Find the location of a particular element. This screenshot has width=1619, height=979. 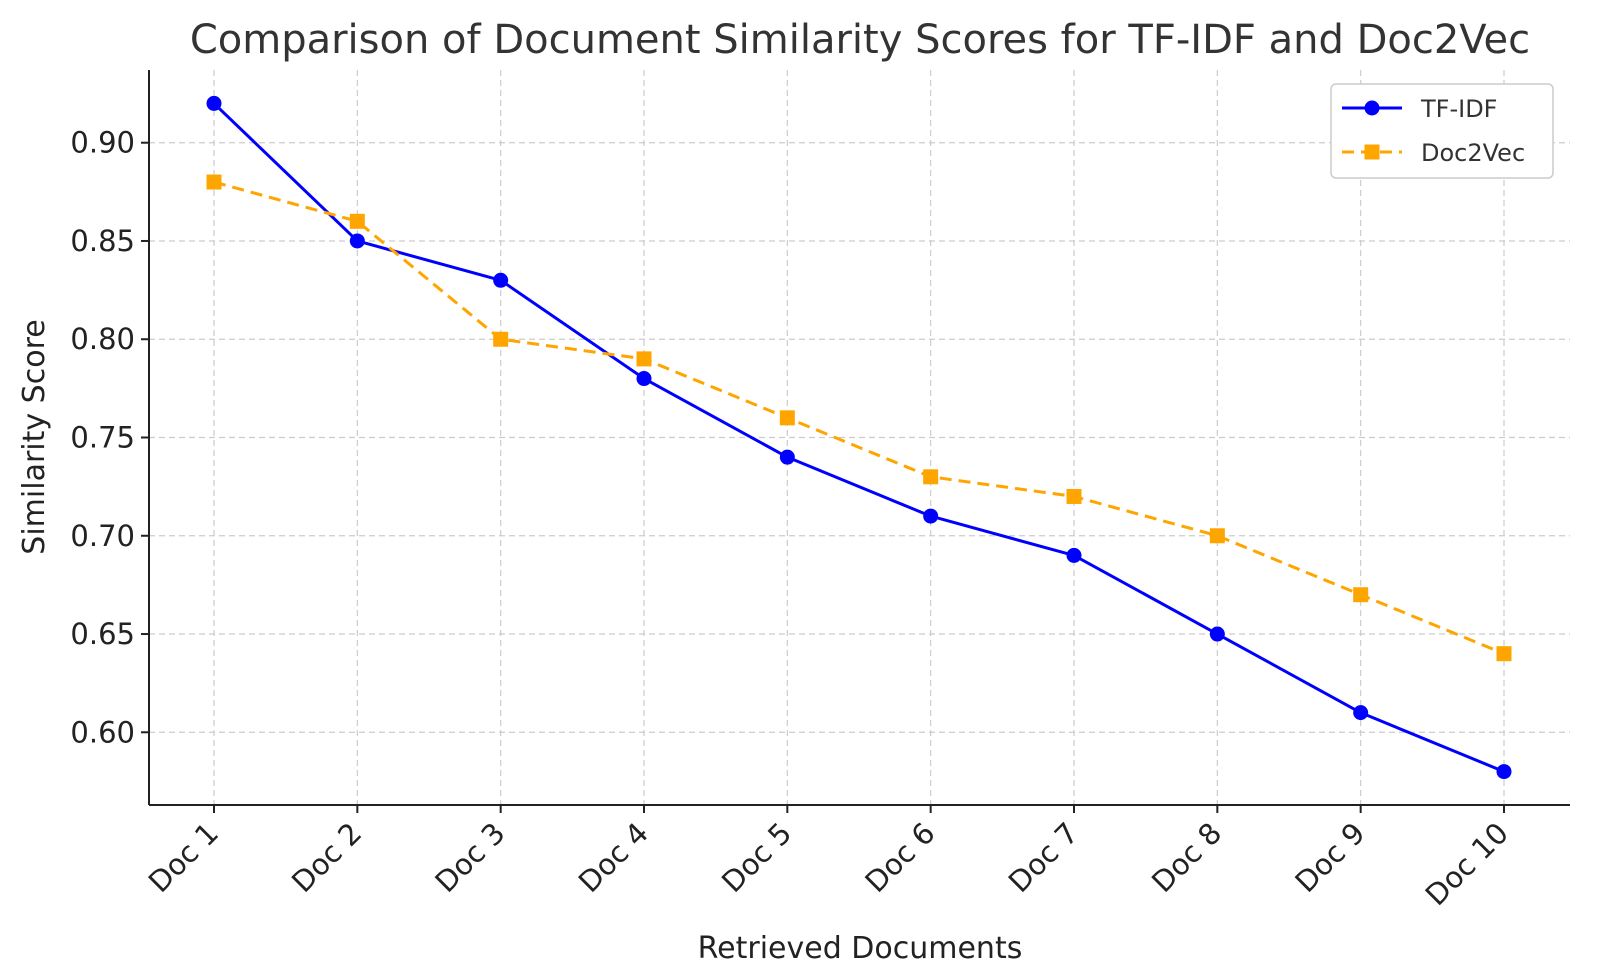

legend-item: TF-IDF is located at coordinates (1420, 109).